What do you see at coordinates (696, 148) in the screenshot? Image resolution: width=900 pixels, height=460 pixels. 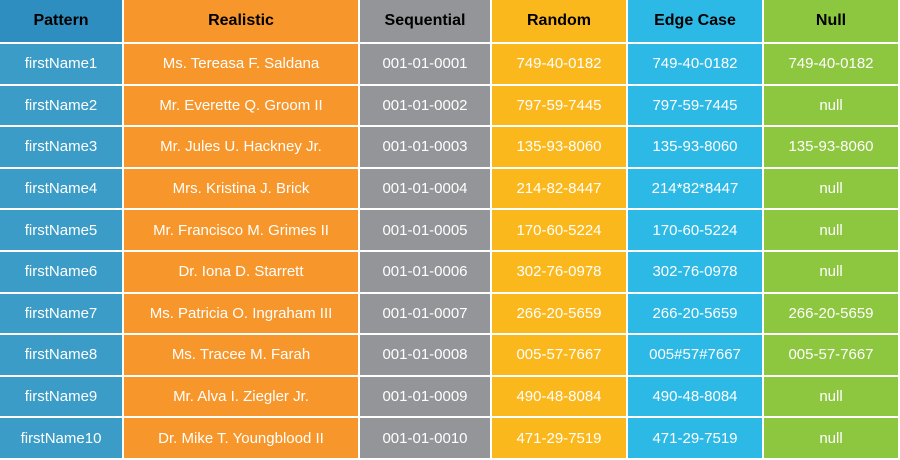 I see `cell-edge-case: 135-93-8060` at bounding box center [696, 148].